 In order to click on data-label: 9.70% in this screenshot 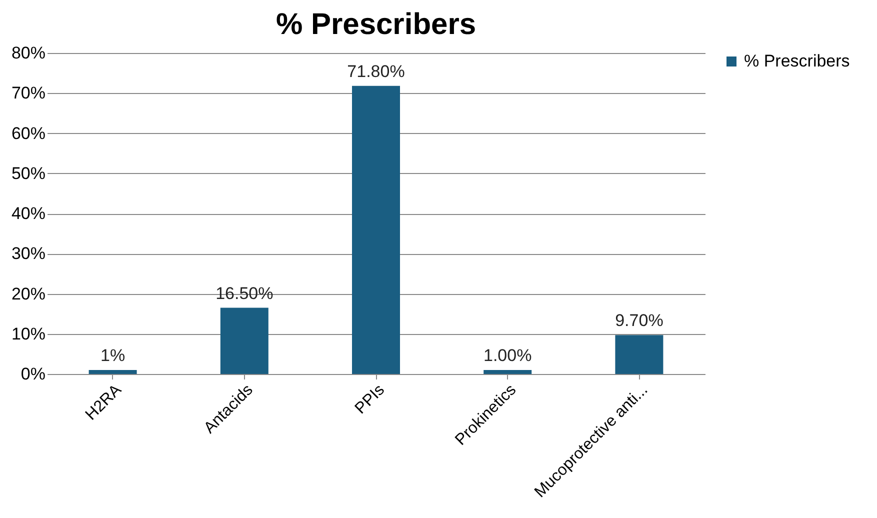, I will do `click(639, 320)`.